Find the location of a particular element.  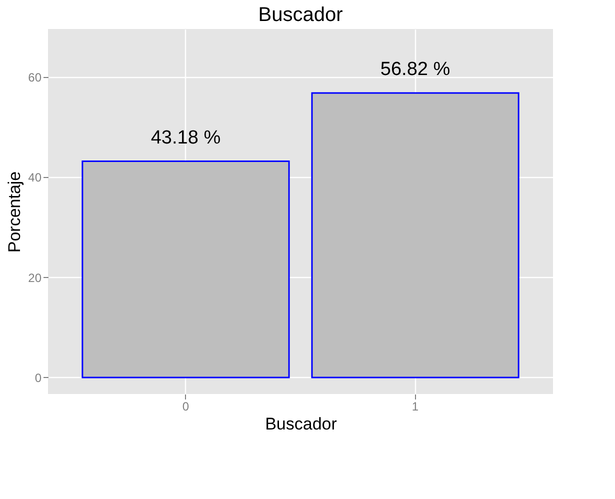

chart-title: Buscador is located at coordinates (301, 15).